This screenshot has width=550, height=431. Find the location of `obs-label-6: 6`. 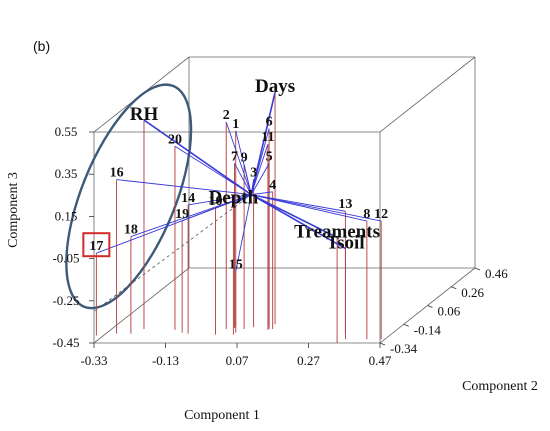

obs-label-6: 6 is located at coordinates (269, 121).